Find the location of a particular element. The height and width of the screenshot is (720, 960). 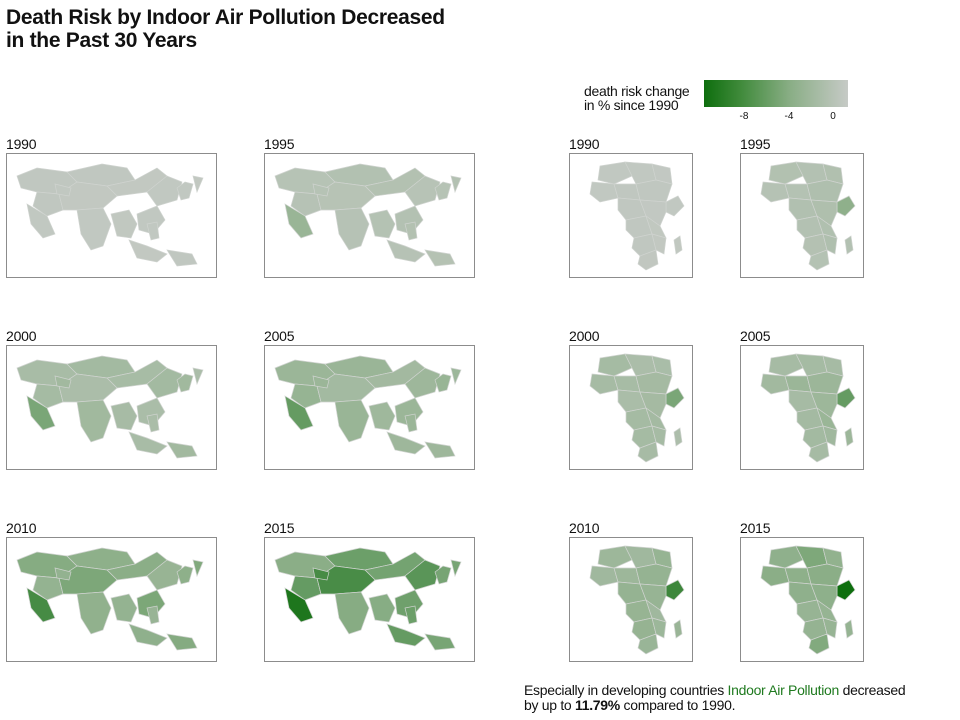

asia-panel-label-2000: 2000 is located at coordinates (21, 336).